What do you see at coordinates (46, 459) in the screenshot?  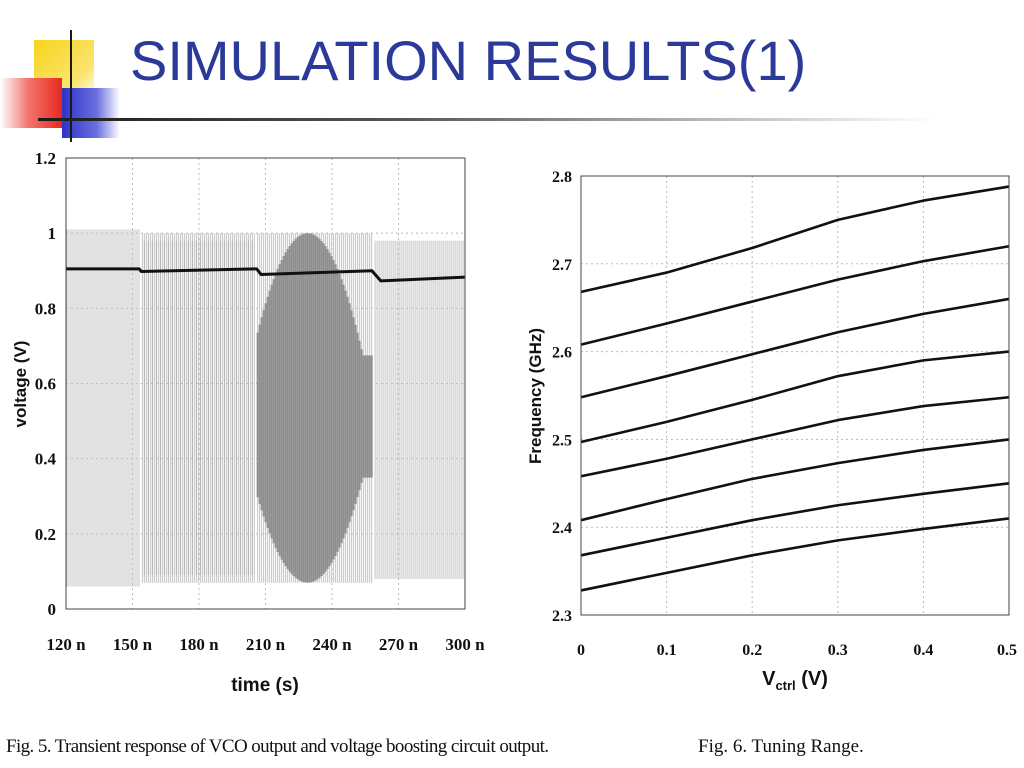 I see `y-tick-label: 0.4` at bounding box center [46, 459].